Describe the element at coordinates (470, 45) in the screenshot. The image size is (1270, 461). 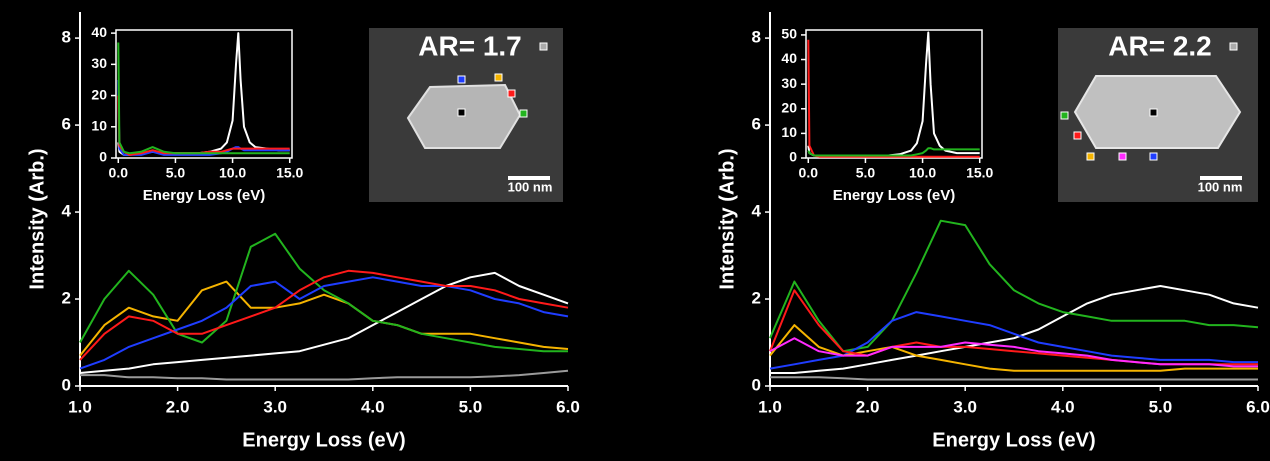
I see `annotation: AR= 1.7` at that location.